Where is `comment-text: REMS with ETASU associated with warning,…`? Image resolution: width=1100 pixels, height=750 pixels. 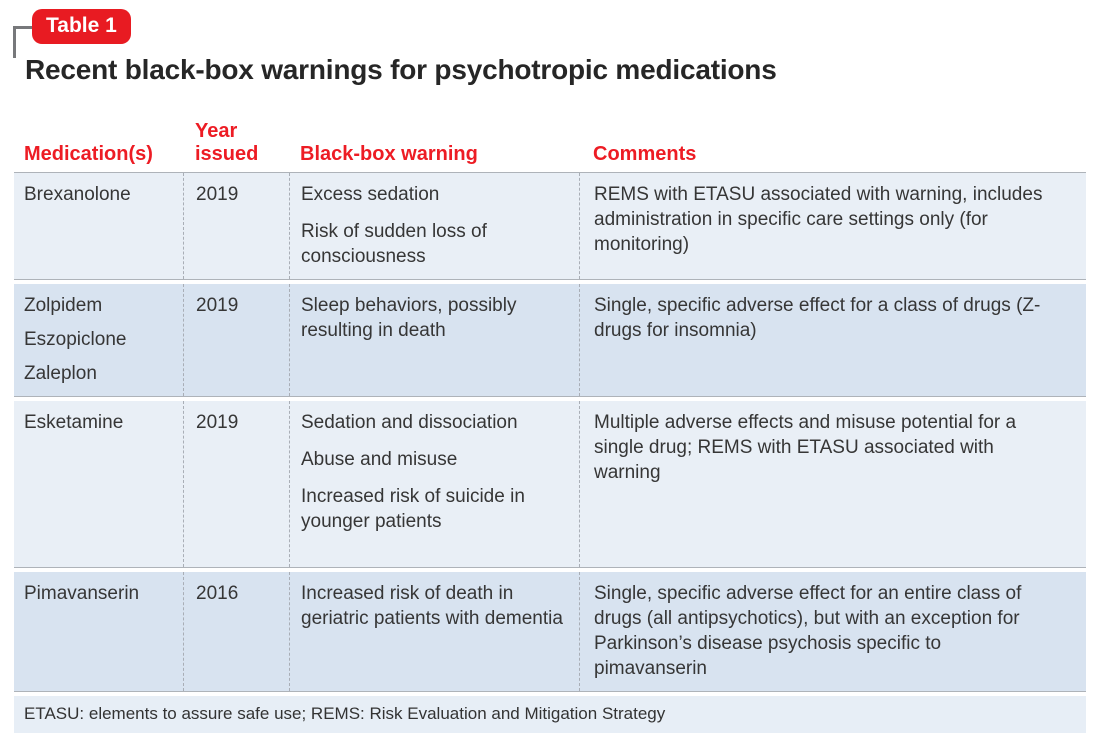 comment-text: REMS with ETASU associated with warning,… is located at coordinates (818, 219).